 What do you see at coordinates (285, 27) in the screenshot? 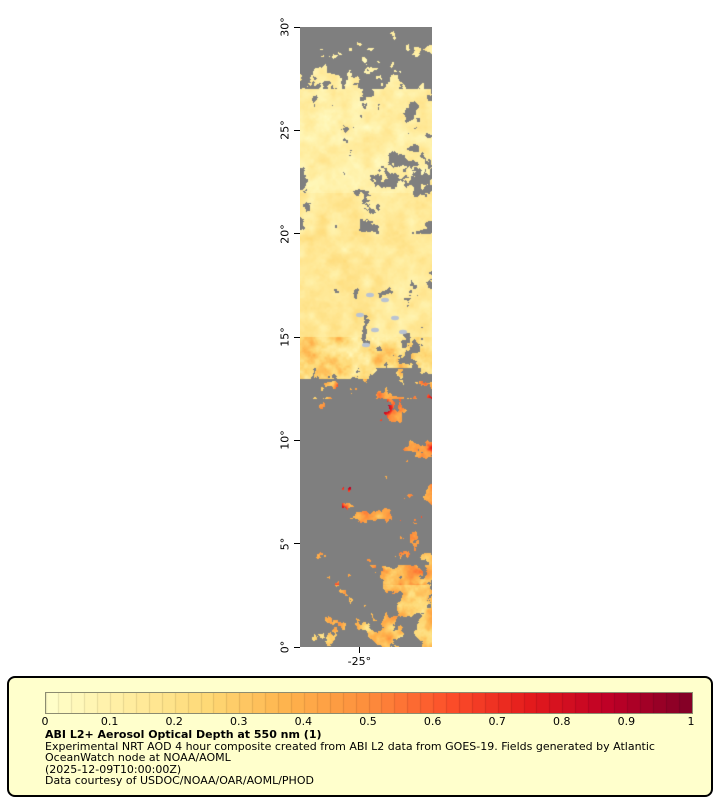
I see `latitude-tick-label: 30°` at bounding box center [285, 27].